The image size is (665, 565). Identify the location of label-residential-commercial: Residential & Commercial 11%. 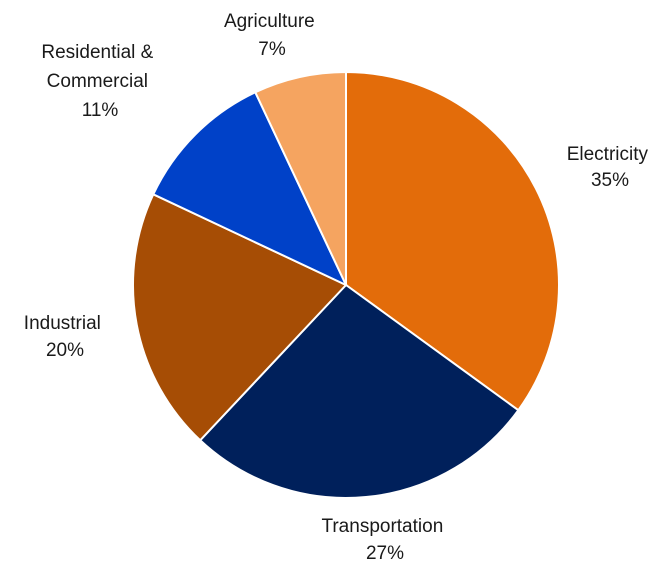
(99, 81).